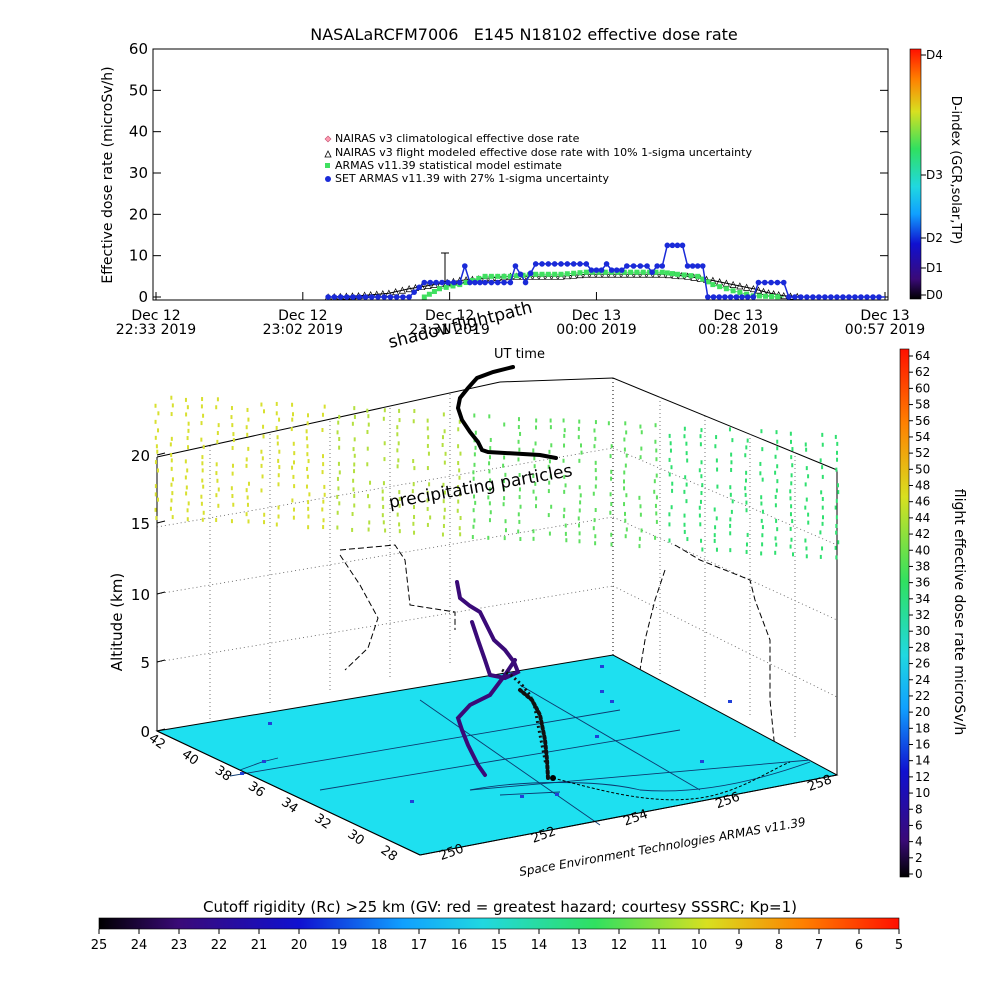  I want to click on dose-tick-label: 26, so click(922, 664).